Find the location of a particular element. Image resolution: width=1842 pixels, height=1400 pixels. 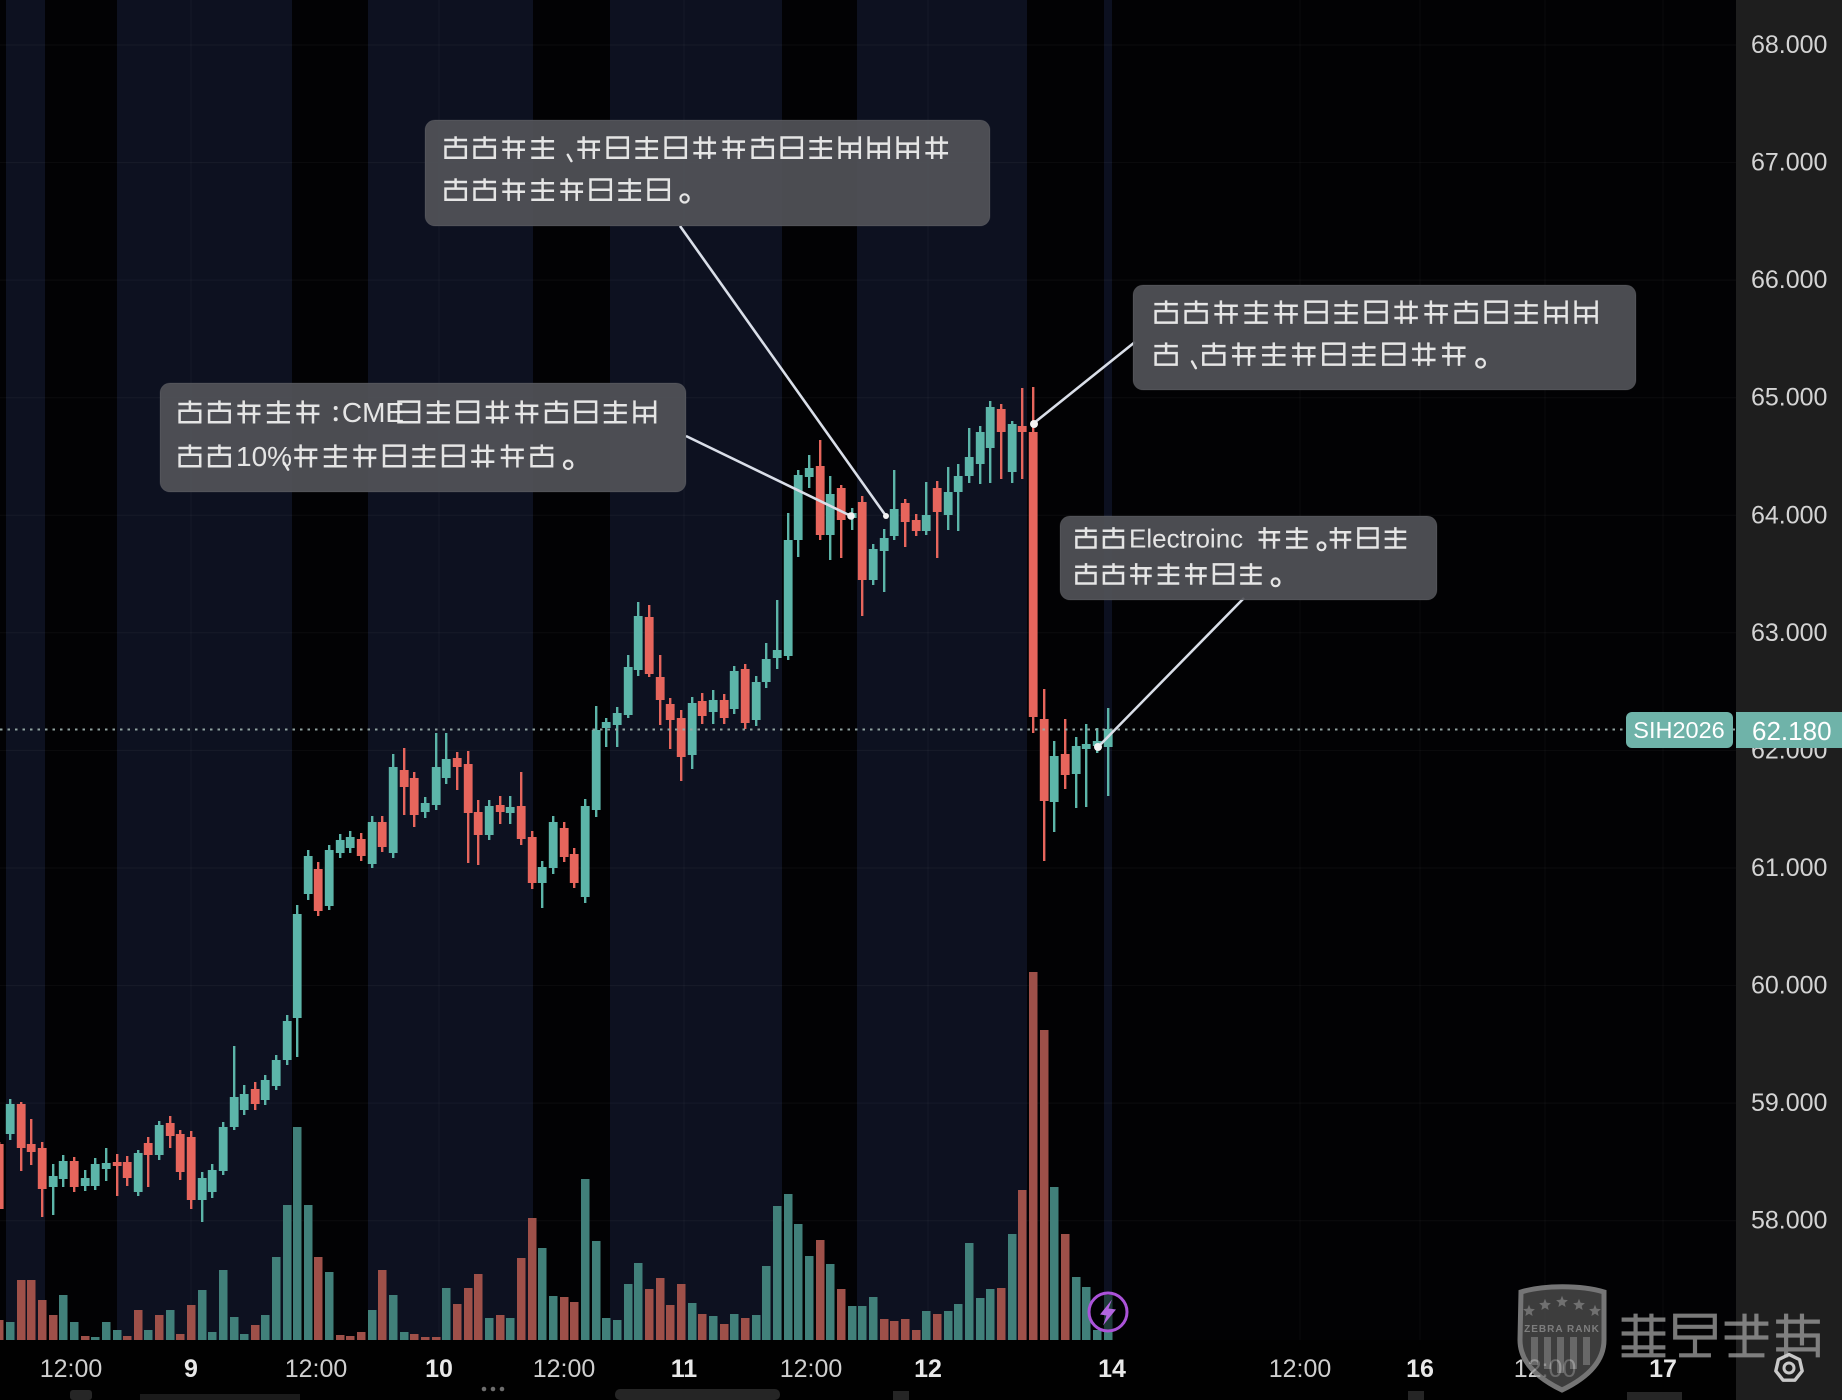

svg-text: 11 is located at coordinates (684, 1369).